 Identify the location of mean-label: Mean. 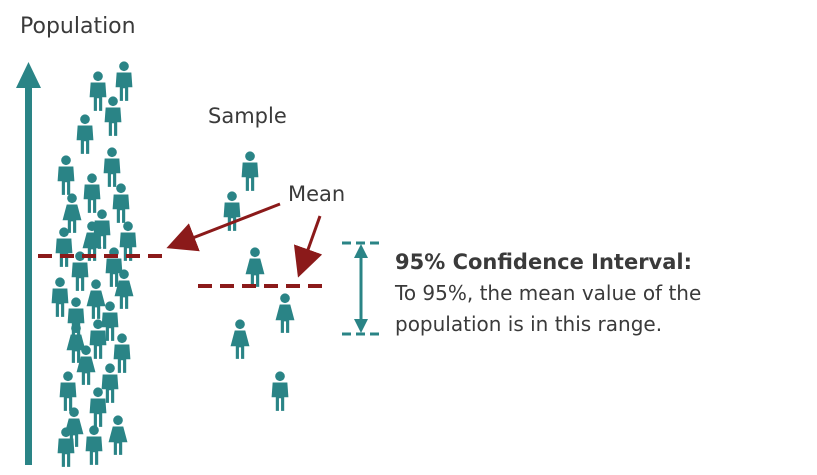
(317, 194).